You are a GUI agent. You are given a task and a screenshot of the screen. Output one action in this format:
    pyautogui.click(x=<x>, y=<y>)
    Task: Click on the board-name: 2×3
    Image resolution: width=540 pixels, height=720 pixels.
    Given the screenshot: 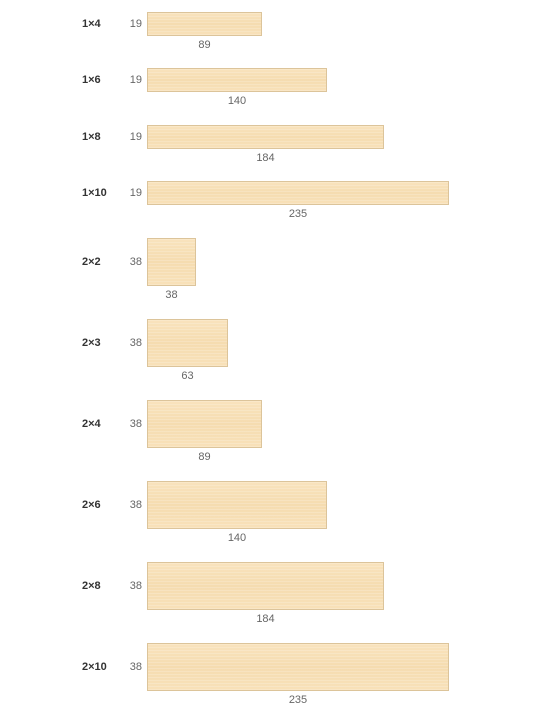 What is the action you would take?
    pyautogui.click(x=91, y=343)
    